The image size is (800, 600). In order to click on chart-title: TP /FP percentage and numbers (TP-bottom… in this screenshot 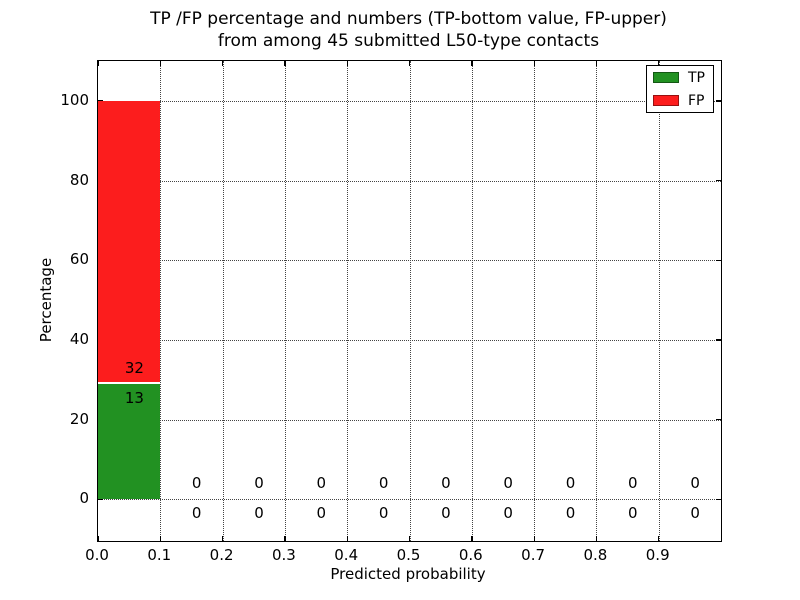, I will do `click(408, 30)`.